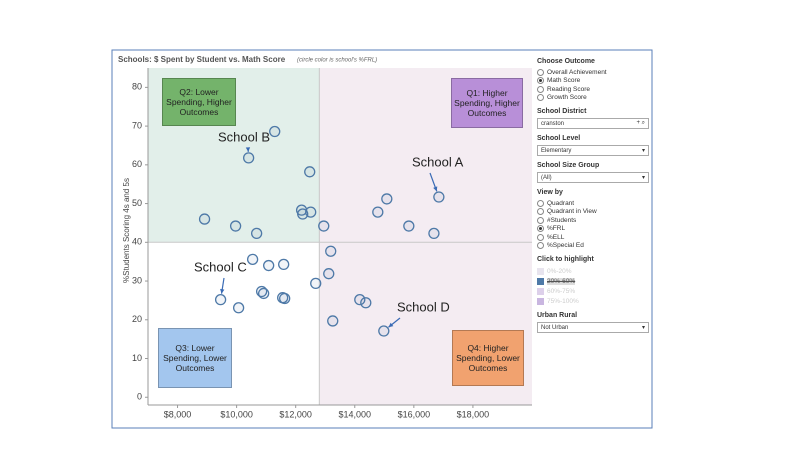 This screenshot has width=800, height=450. What do you see at coordinates (568, 165) in the screenshot?
I see `section-title: School Size Group` at bounding box center [568, 165].